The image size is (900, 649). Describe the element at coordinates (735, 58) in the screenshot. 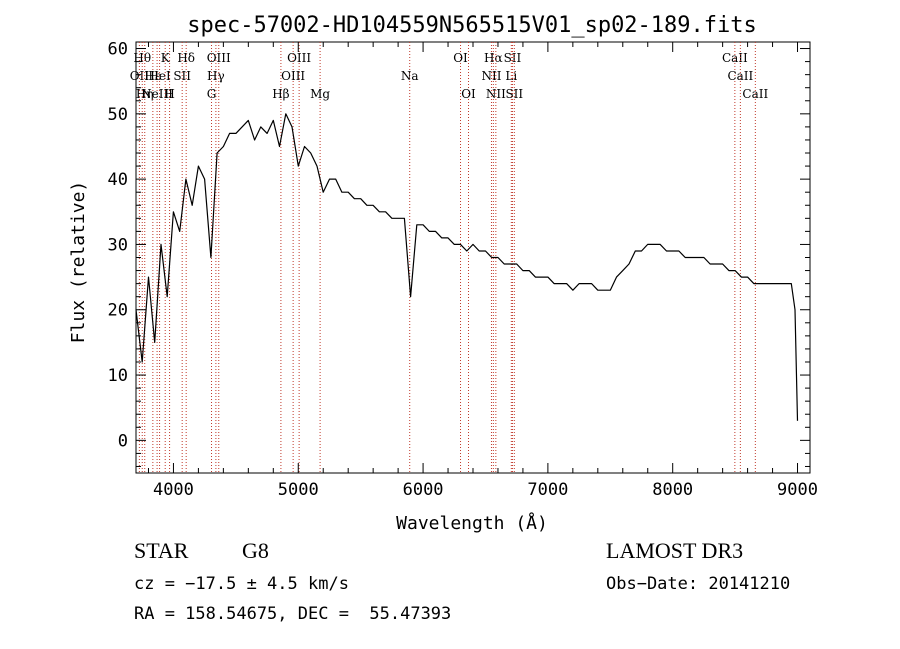

I see `line-label-26: CaII` at that location.